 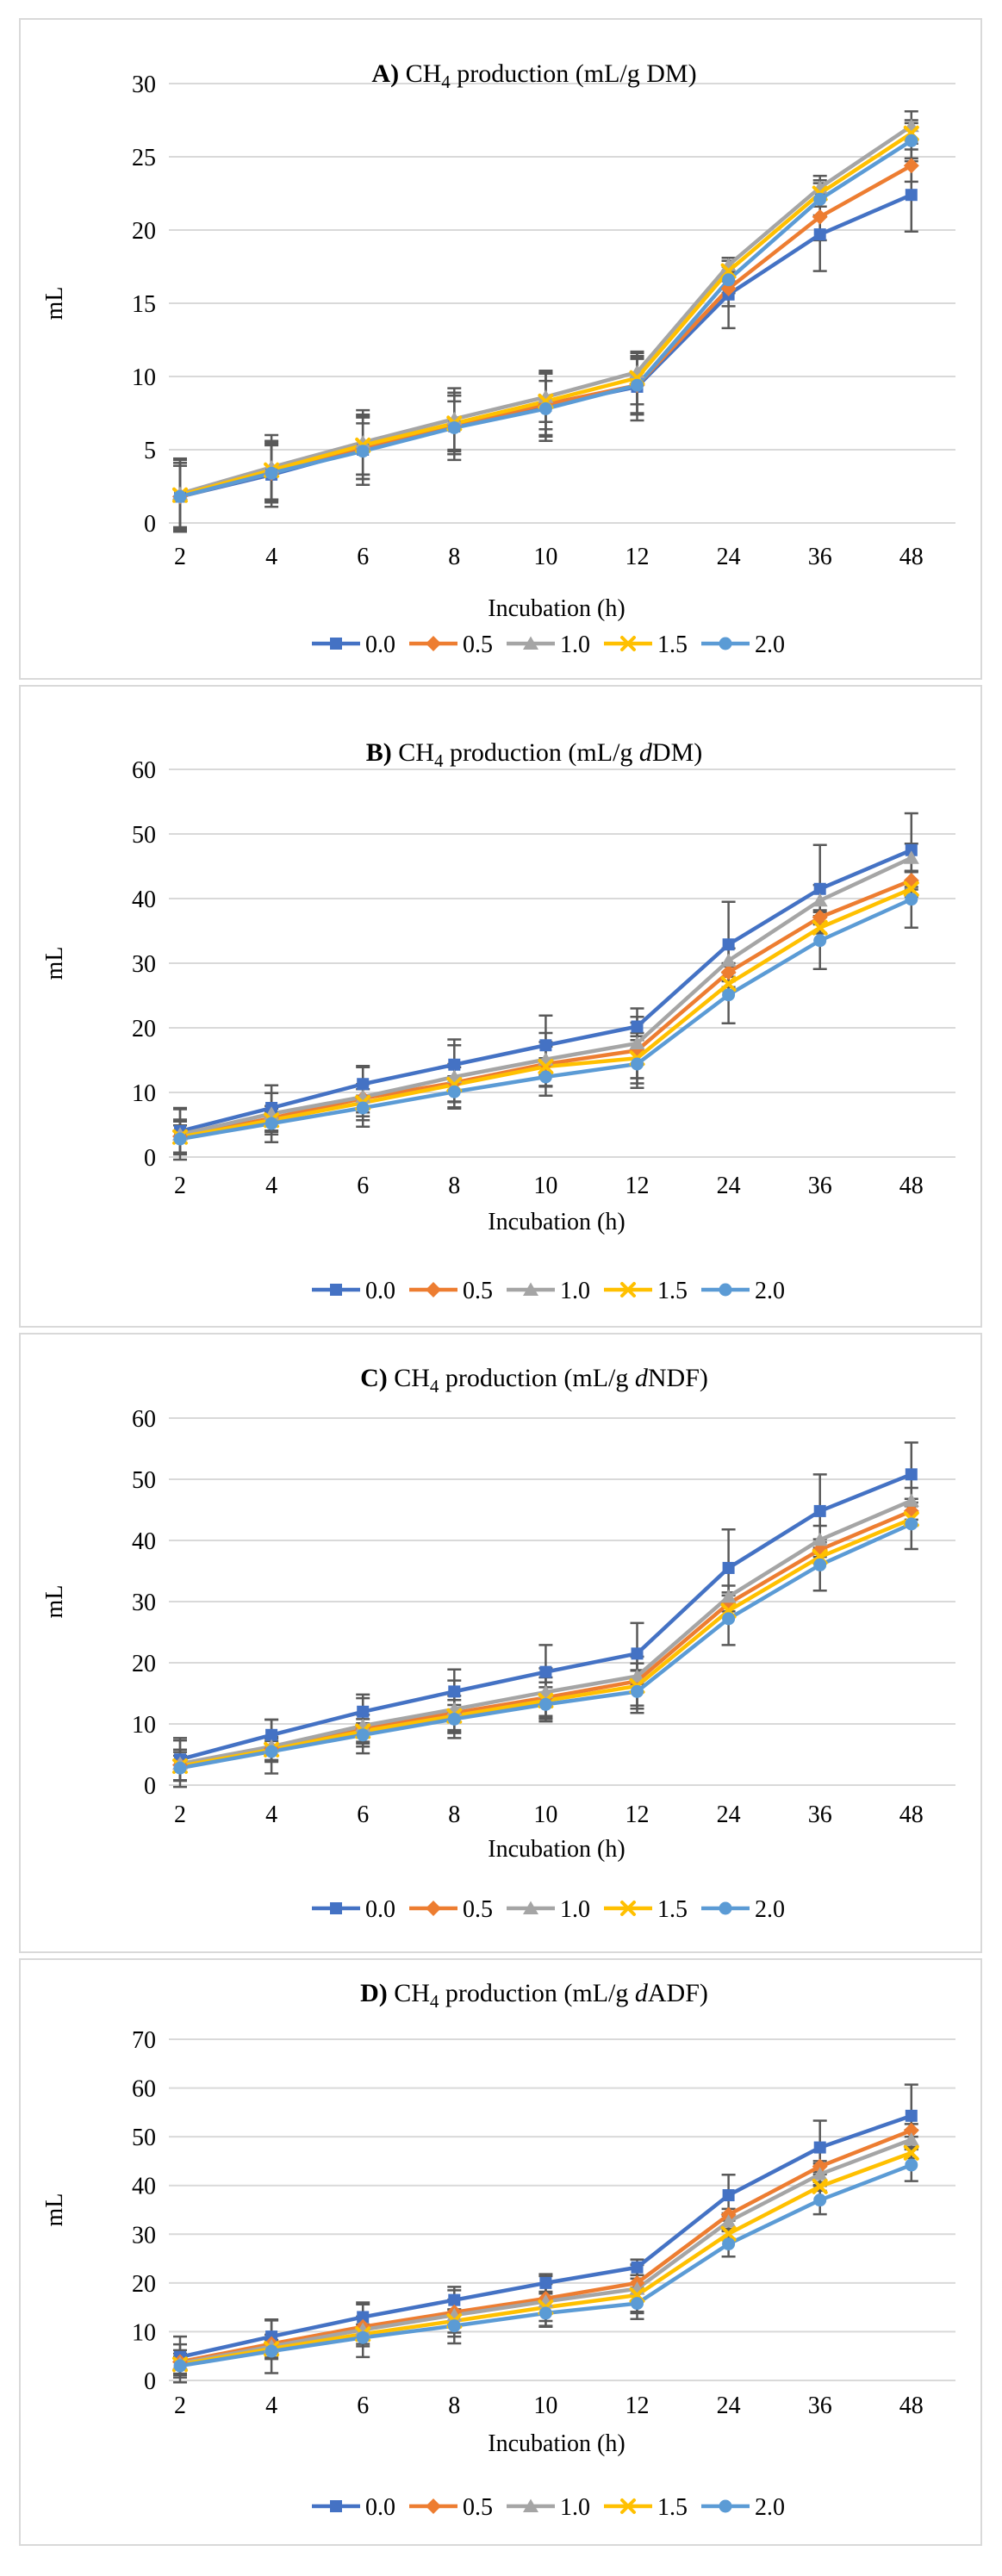 What do you see at coordinates (545, 1672) in the screenshot?
I see `marker-0.0-10` at bounding box center [545, 1672].